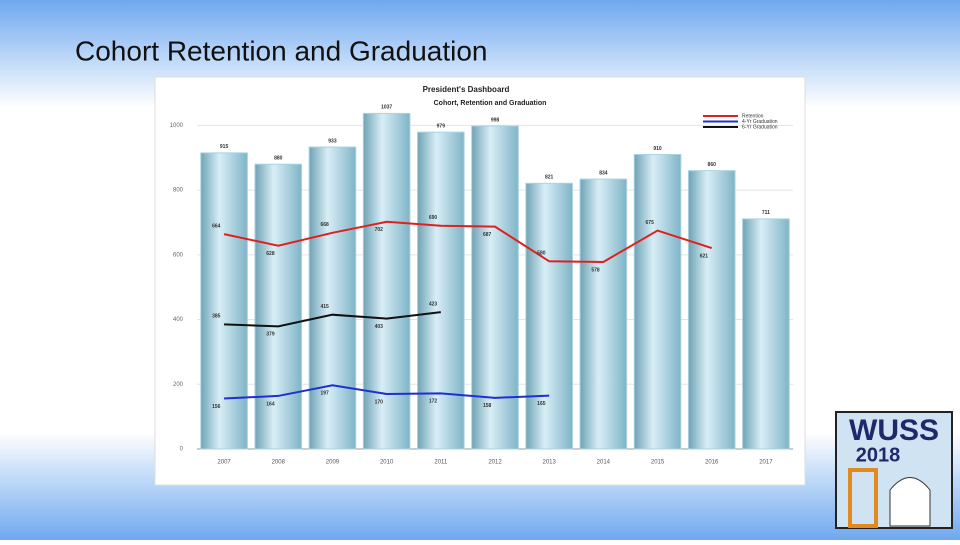 This screenshot has width=960, height=545. Describe the element at coordinates (549, 178) in the screenshot. I see `bar-label: 821` at that location.